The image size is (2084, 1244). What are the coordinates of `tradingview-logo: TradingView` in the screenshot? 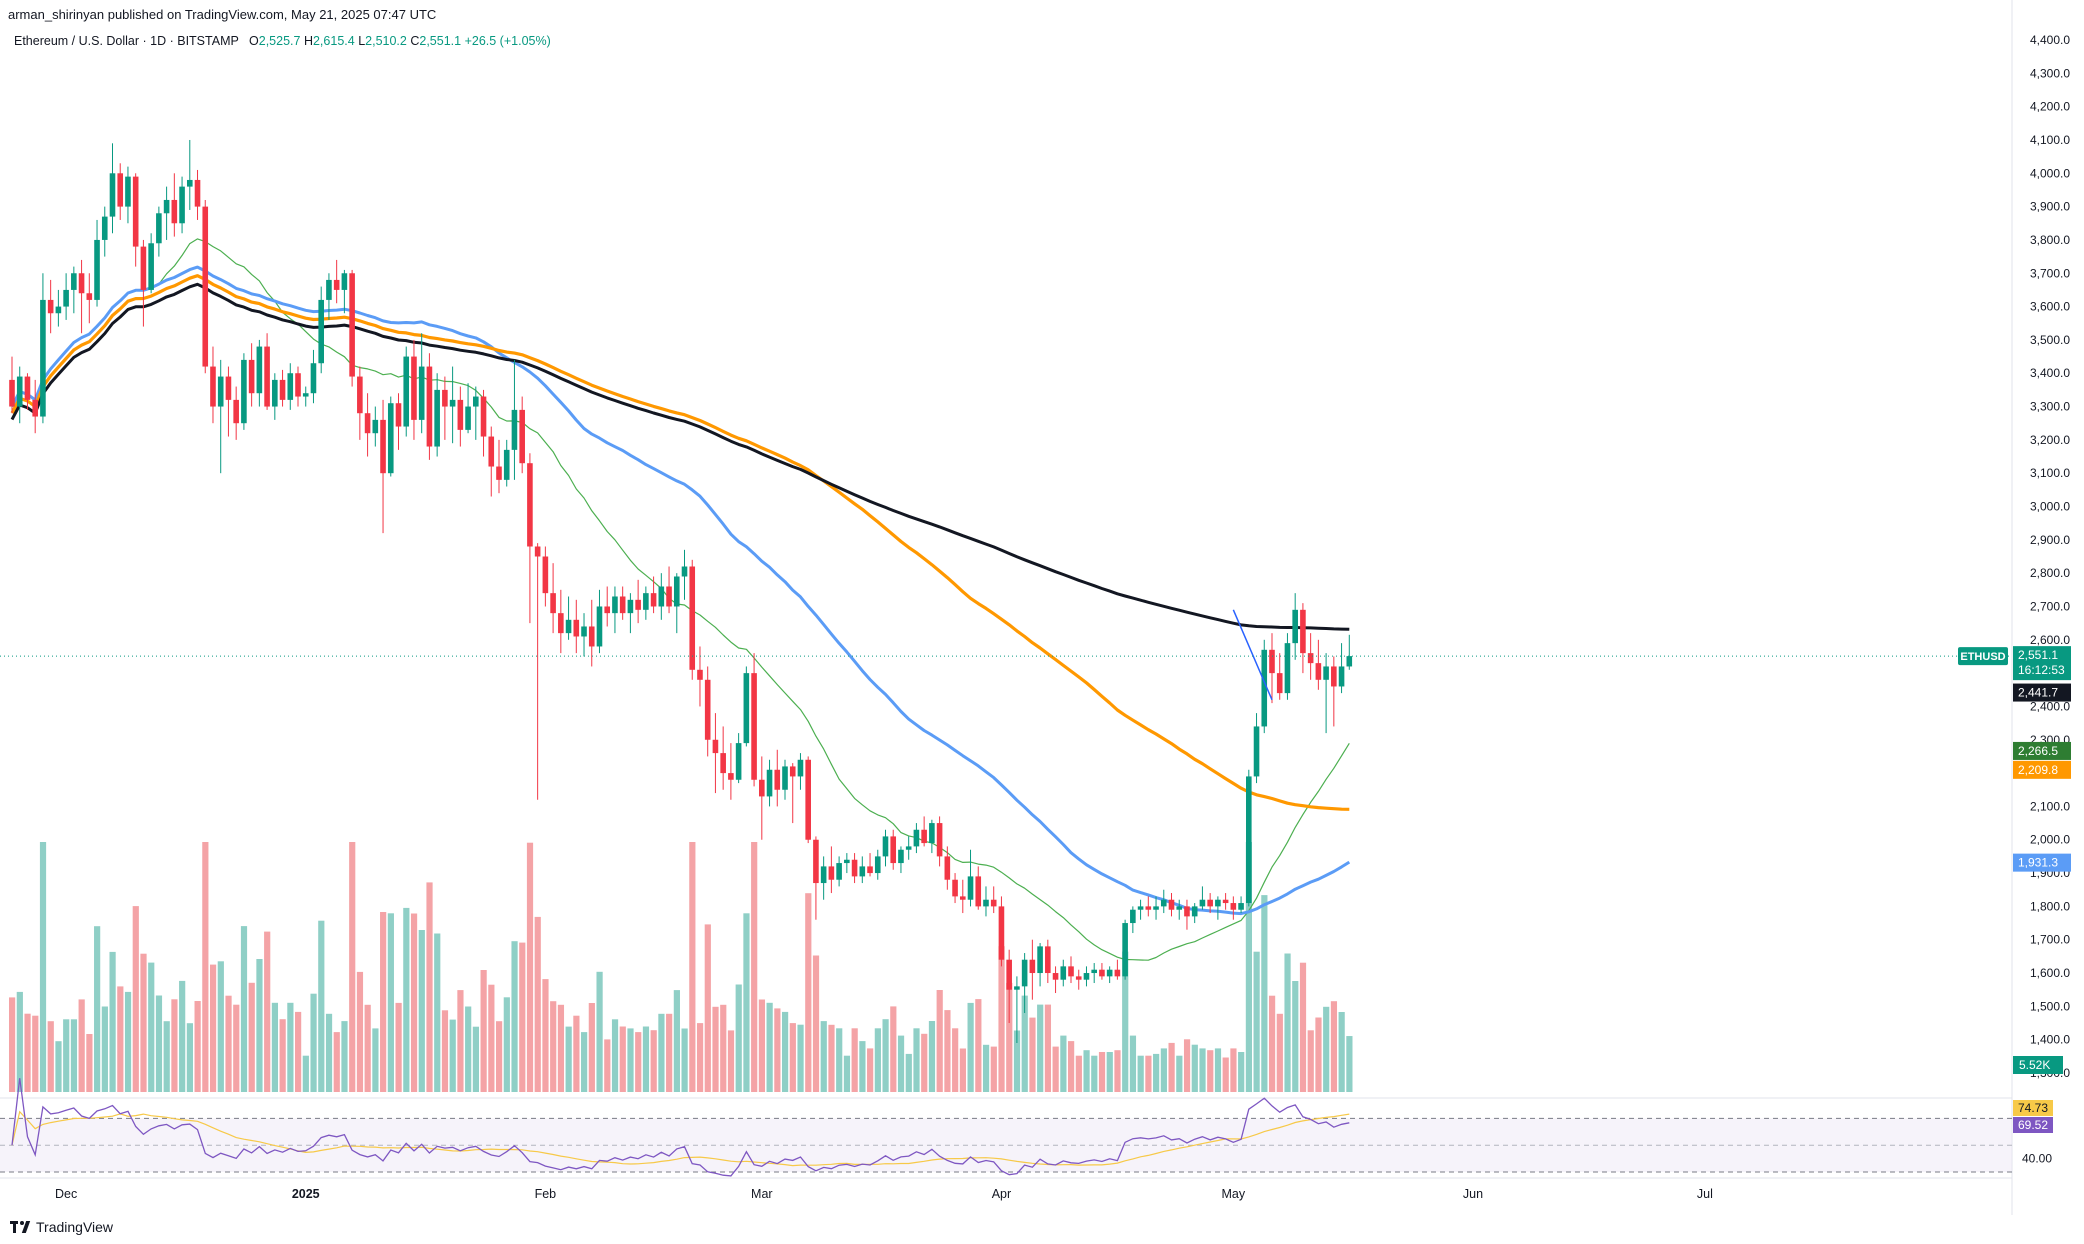 It's located at (61, 1227).